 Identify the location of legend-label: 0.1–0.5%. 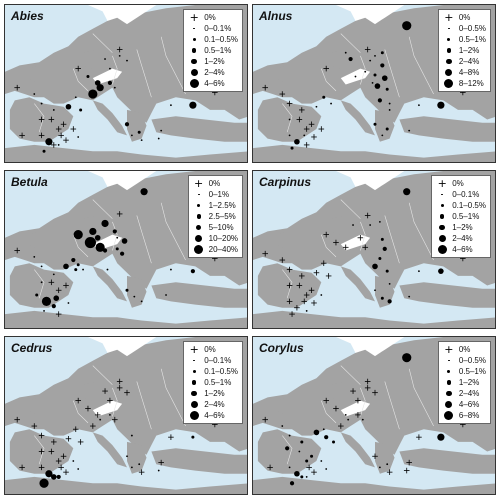
(221, 371).